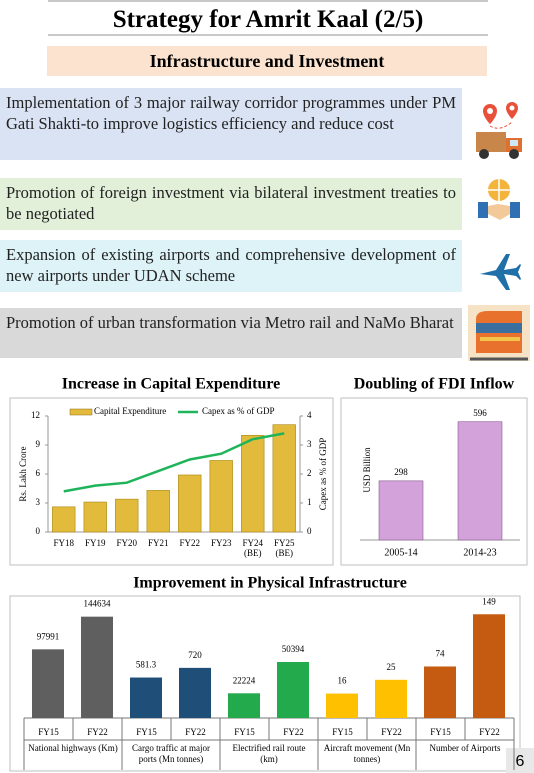  Describe the element at coordinates (479, 552) in the screenshot. I see `x-tick-label: 2014-23` at that location.